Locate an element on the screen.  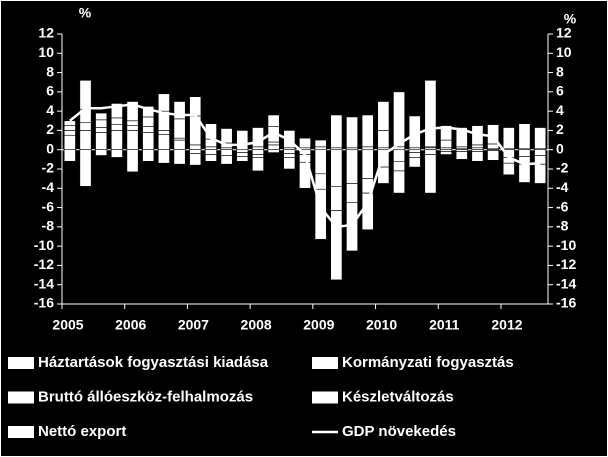
x-tick-label: 2011 is located at coordinates (444, 325).